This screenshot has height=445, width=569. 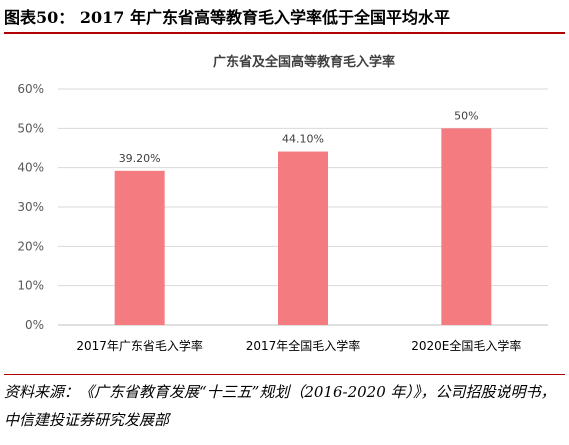 What do you see at coordinates (466, 345) in the screenshot?
I see `category-label: 2020E全国毛入学率` at bounding box center [466, 345].